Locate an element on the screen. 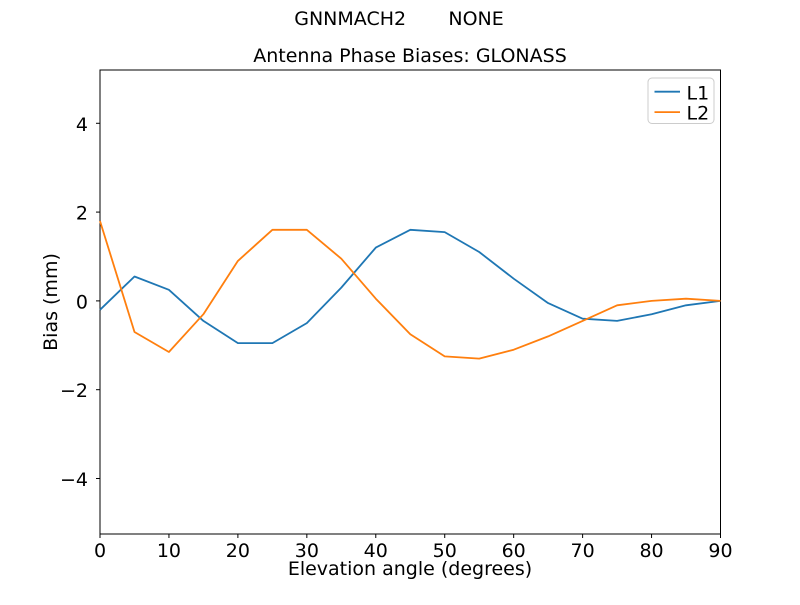 This screenshot has height=605, width=800. chart-title: Antenna Phase Biases: GLONASS is located at coordinates (410, 56).